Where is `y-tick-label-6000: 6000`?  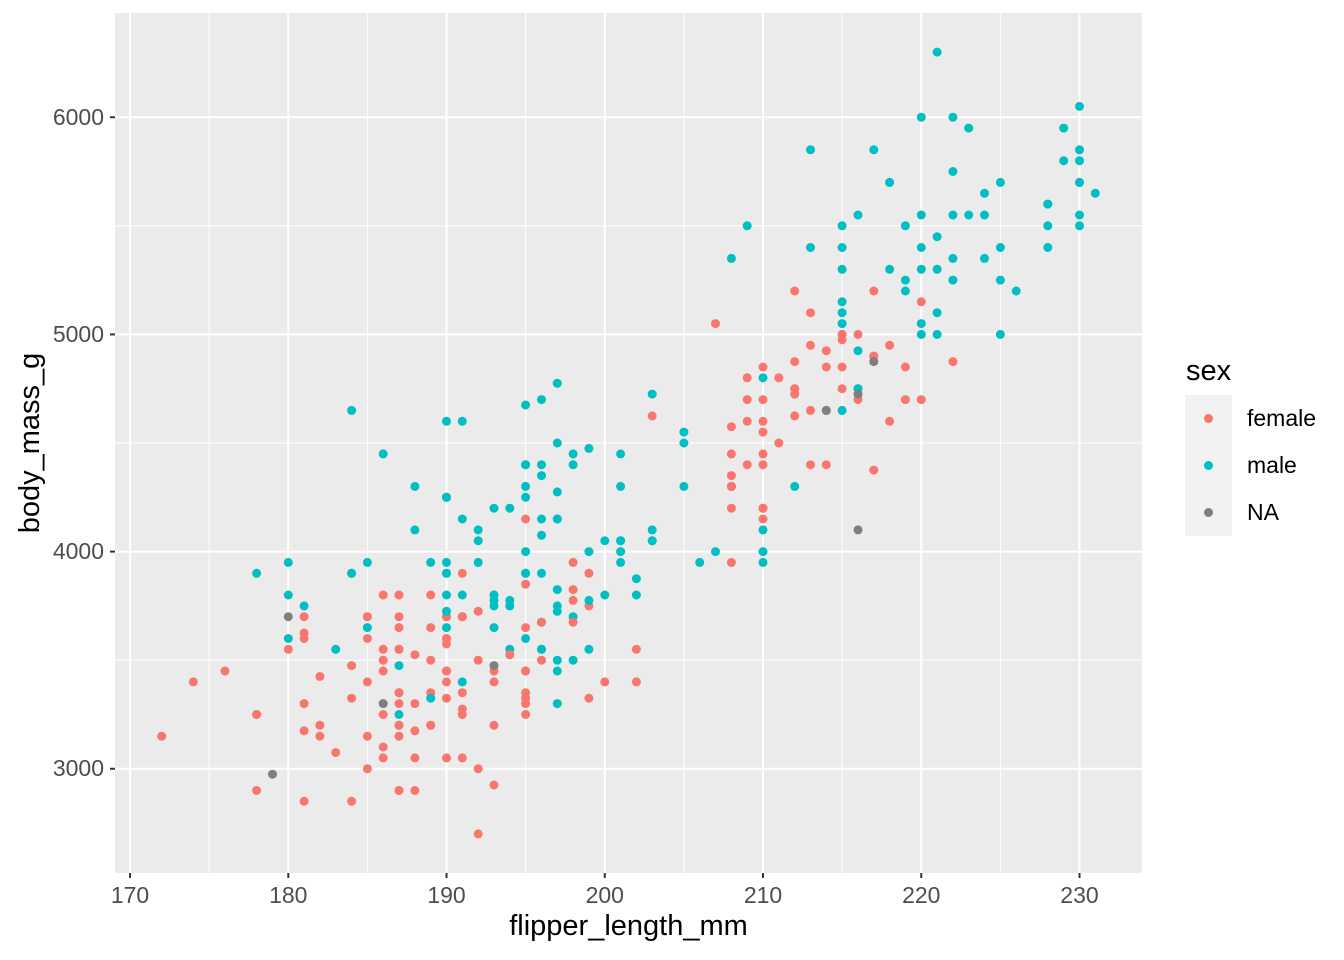 y-tick-label-6000: 6000 is located at coordinates (78, 116).